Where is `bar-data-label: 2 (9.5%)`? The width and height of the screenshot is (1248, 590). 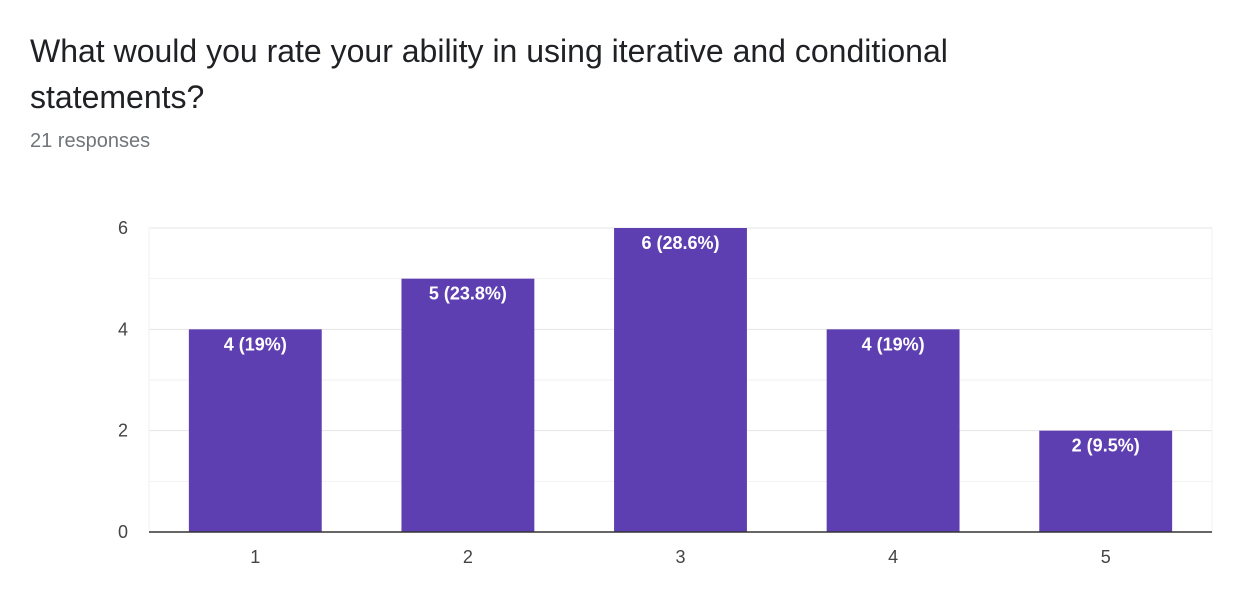
bar-data-label: 2 (9.5%) is located at coordinates (1106, 446).